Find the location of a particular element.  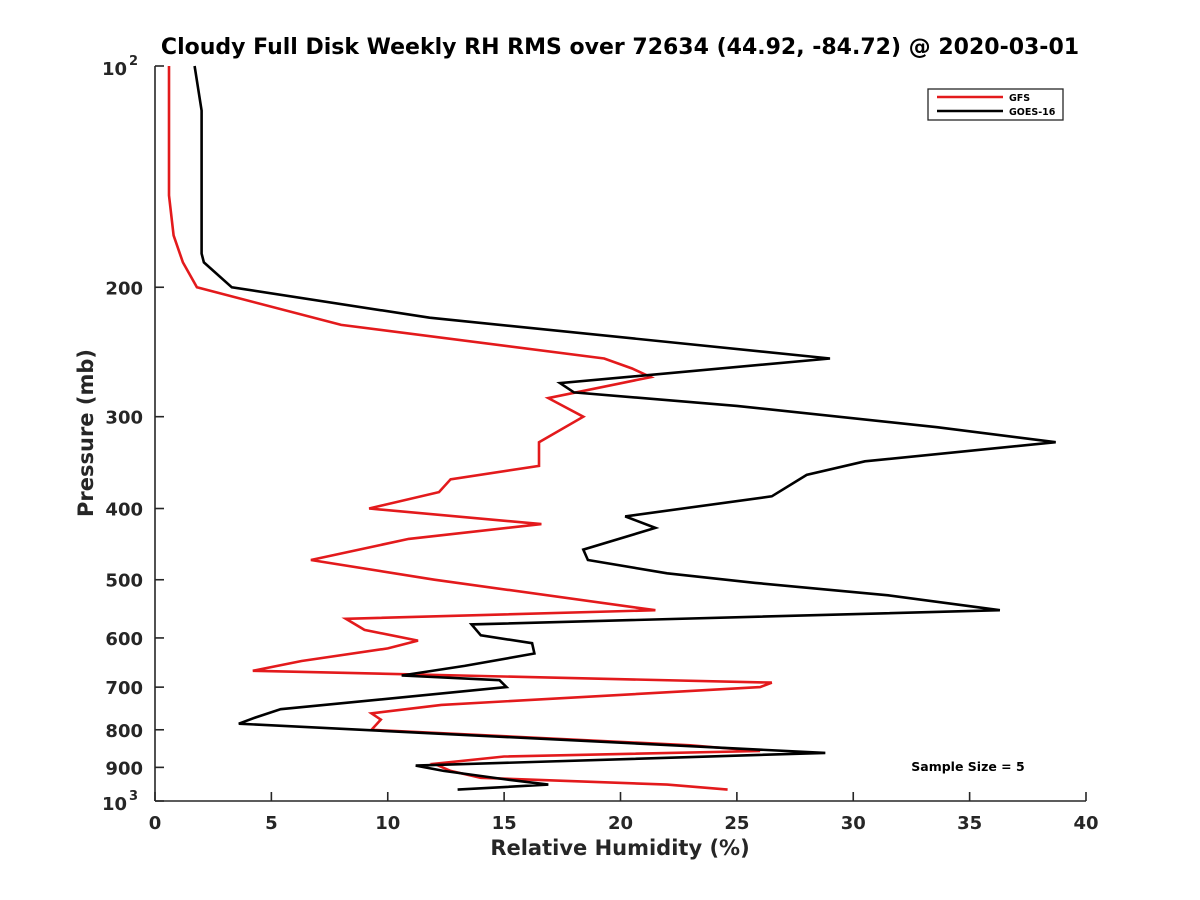

sample-size-annotation: Sample Size = 5 is located at coordinates (967, 766).